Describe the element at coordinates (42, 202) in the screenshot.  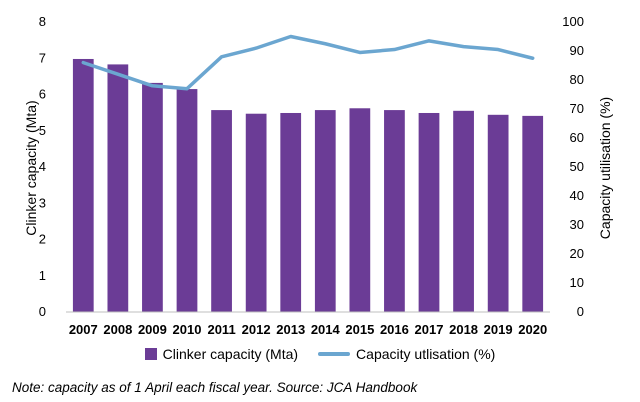
I see `y-left-tick-label: 3` at that location.